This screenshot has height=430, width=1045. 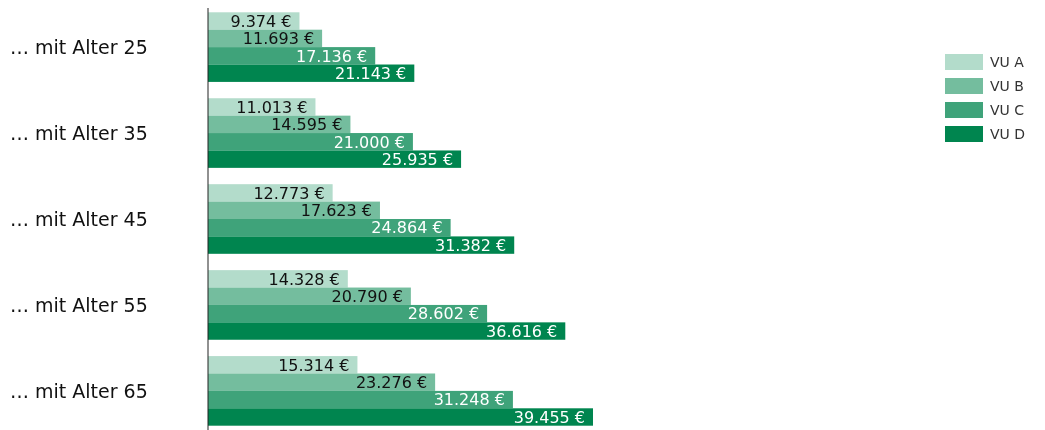 What do you see at coordinates (469, 400) in the screenshot?
I see `data-label: 31.248 €` at bounding box center [469, 400].